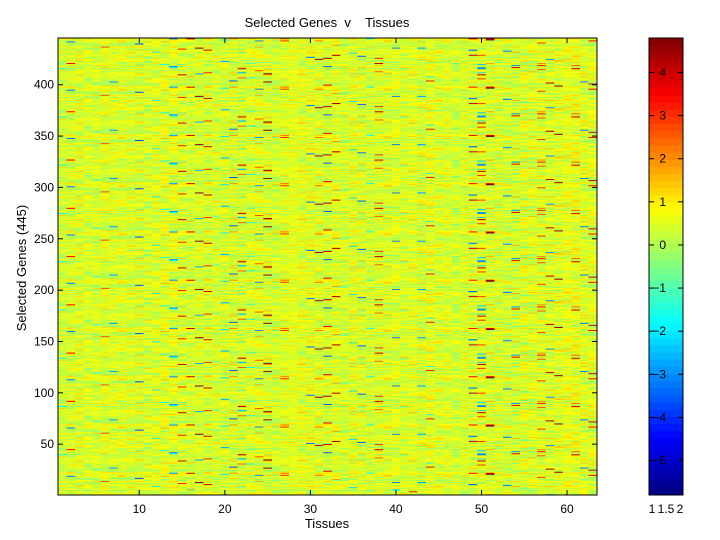  Describe the element at coordinates (327, 22) in the screenshot. I see `chart-title: Selected Genes v Tissues` at that location.